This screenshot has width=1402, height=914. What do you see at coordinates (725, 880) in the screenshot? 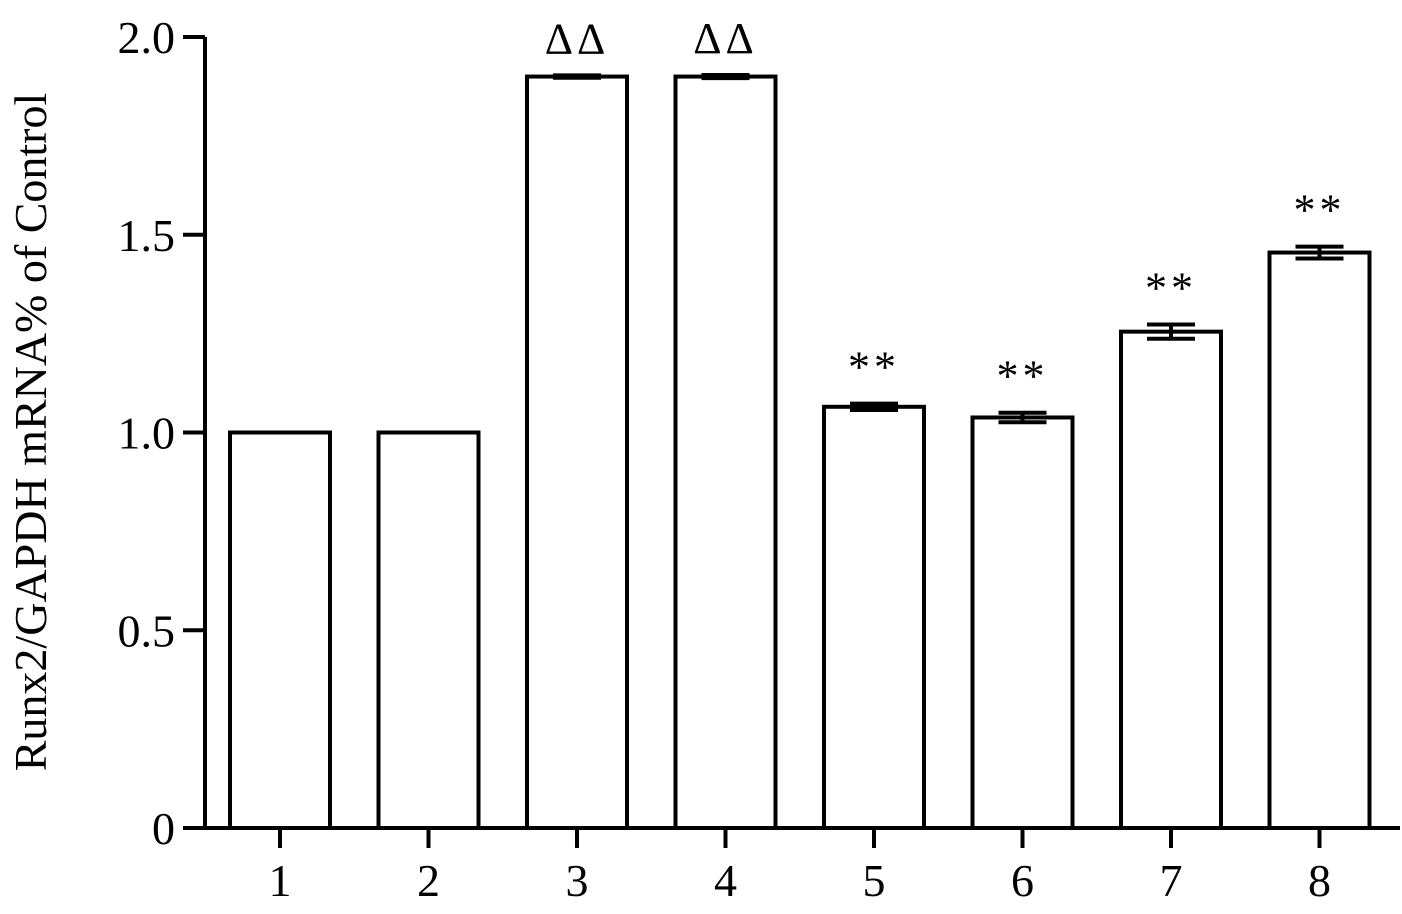
I see `x-tick-label: 4` at bounding box center [725, 880].